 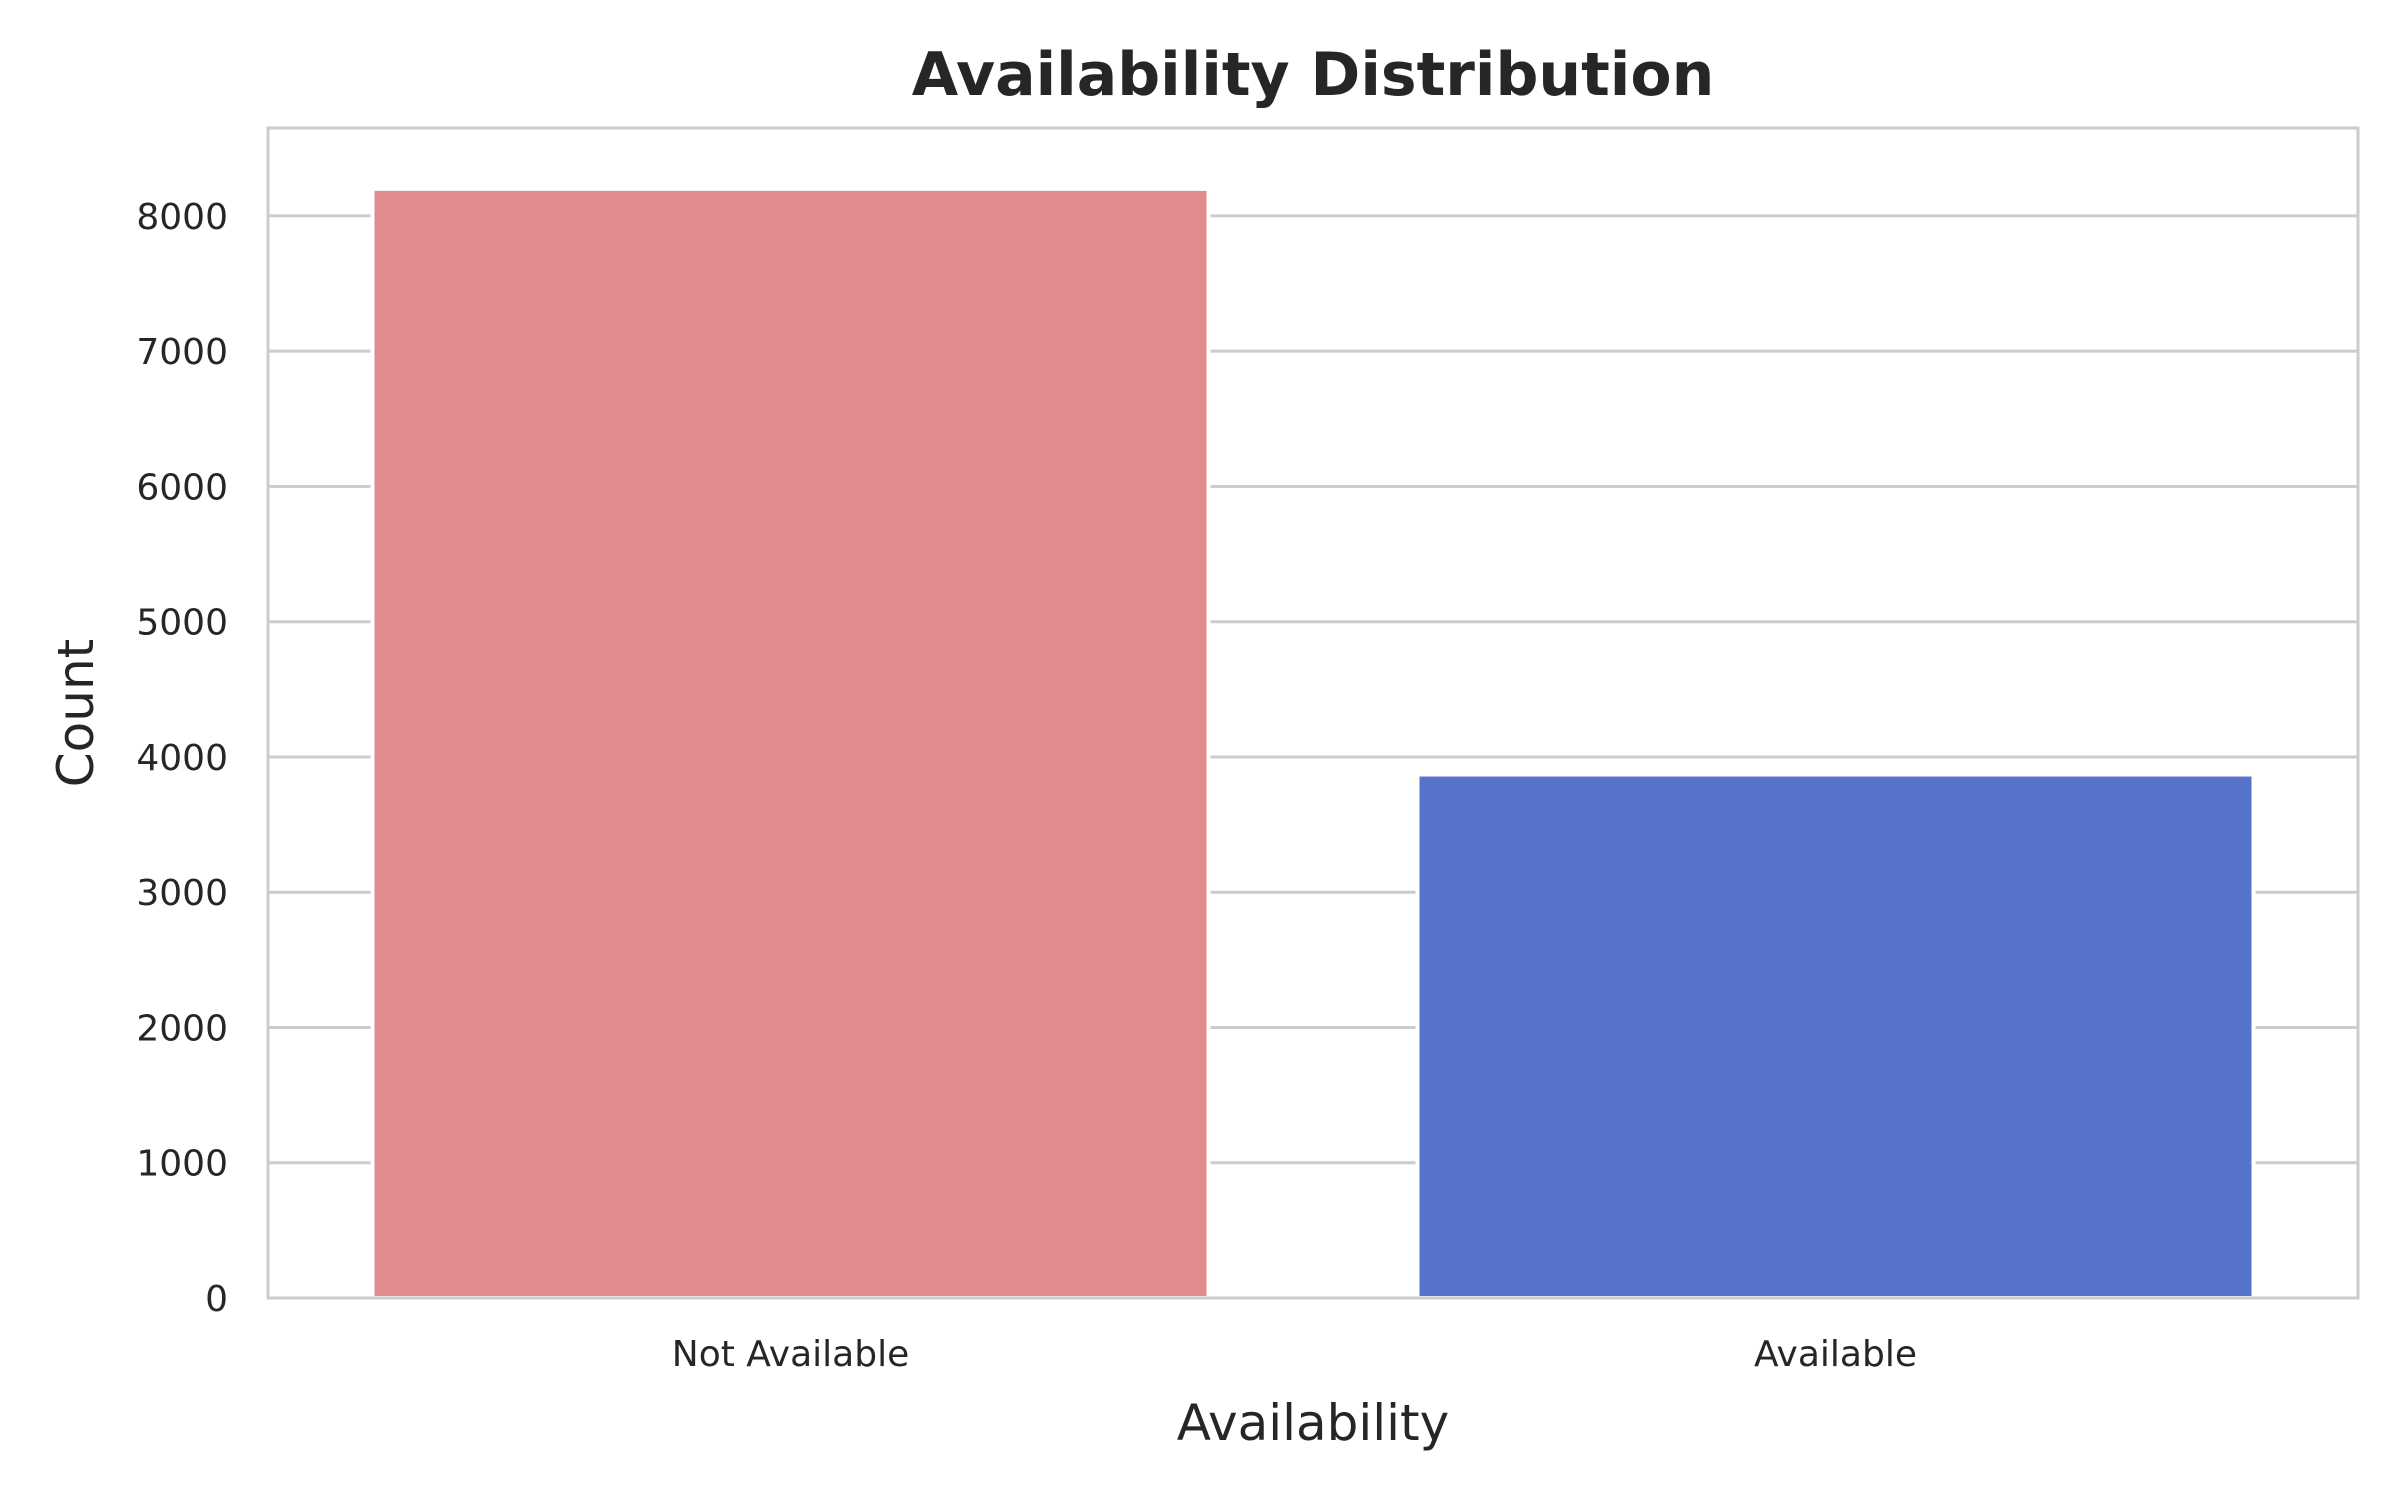 I want to click on y-tick-label: 0, so click(x=216, y=1299).